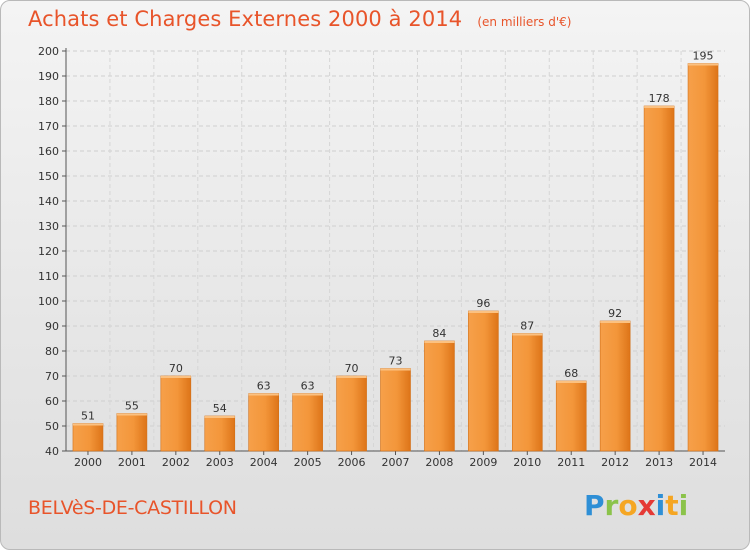 The width and height of the screenshot is (750, 550). Describe the element at coordinates (48, 101) in the screenshot. I see `y-tick-label: 180` at that location.